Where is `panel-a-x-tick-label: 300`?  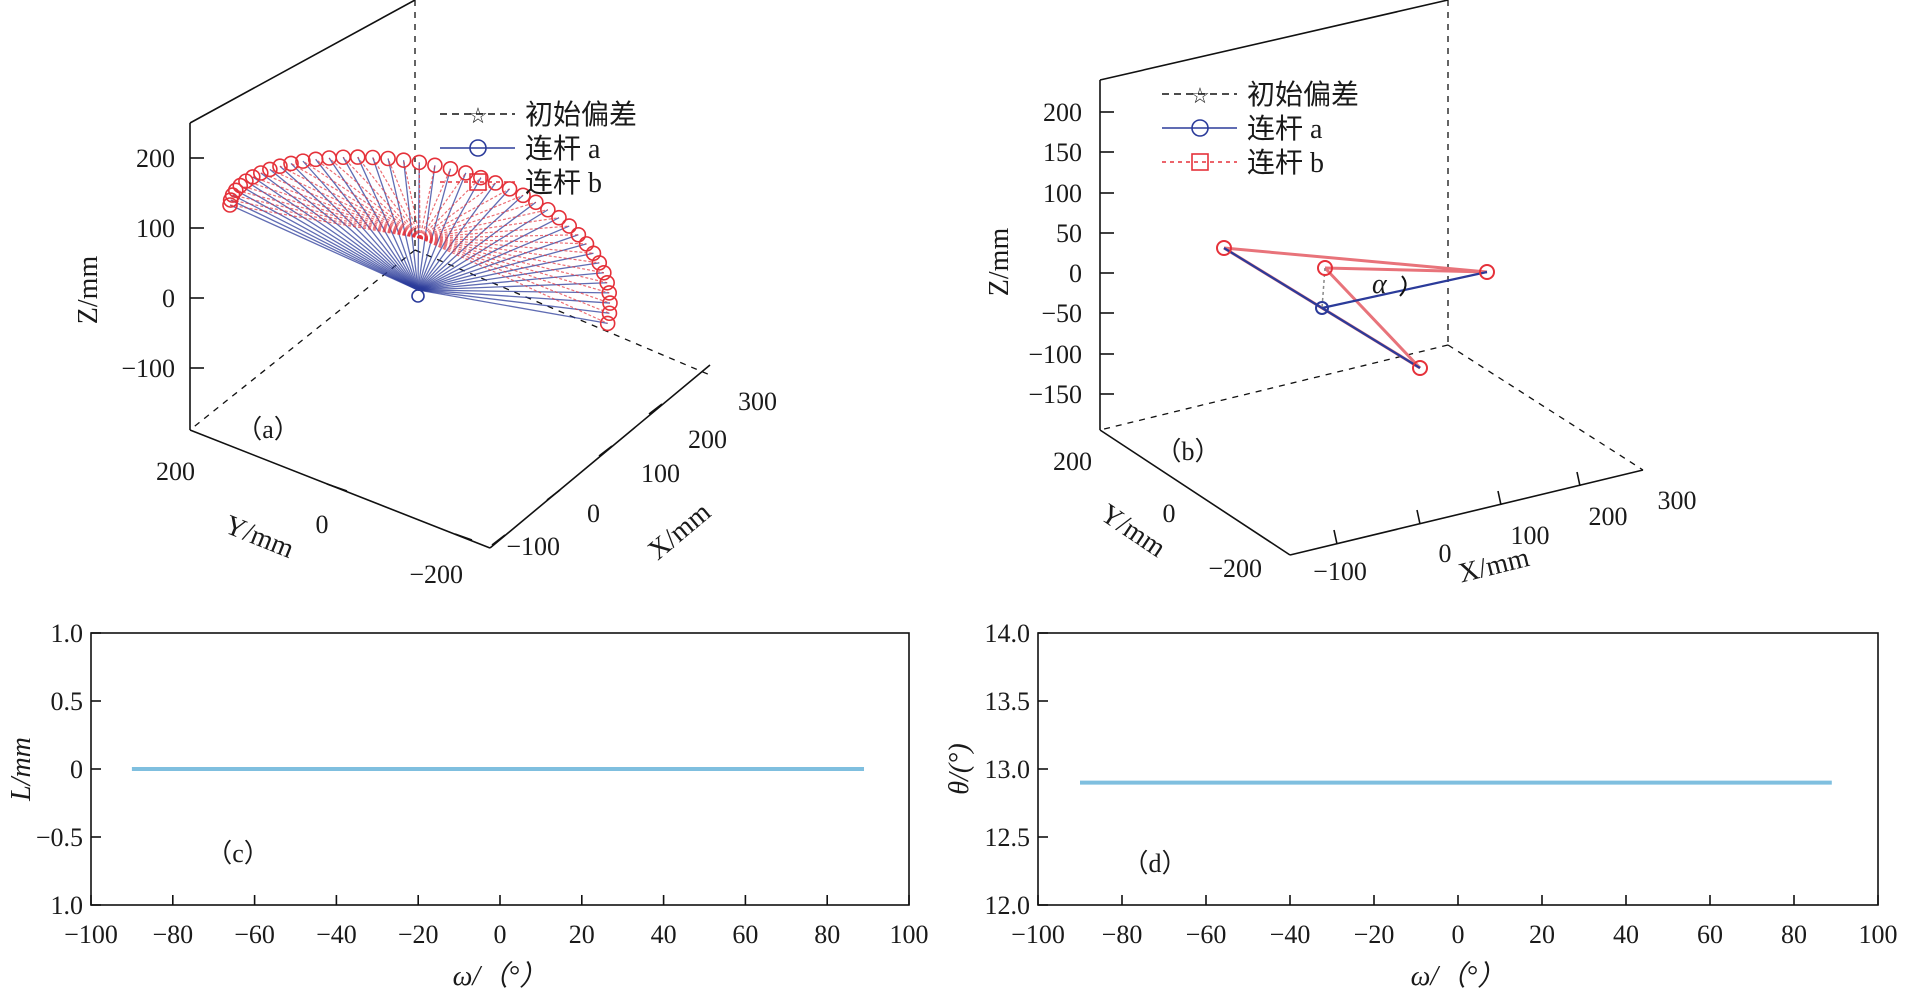
panel-a-x-tick-label: 300 is located at coordinates (757, 401).